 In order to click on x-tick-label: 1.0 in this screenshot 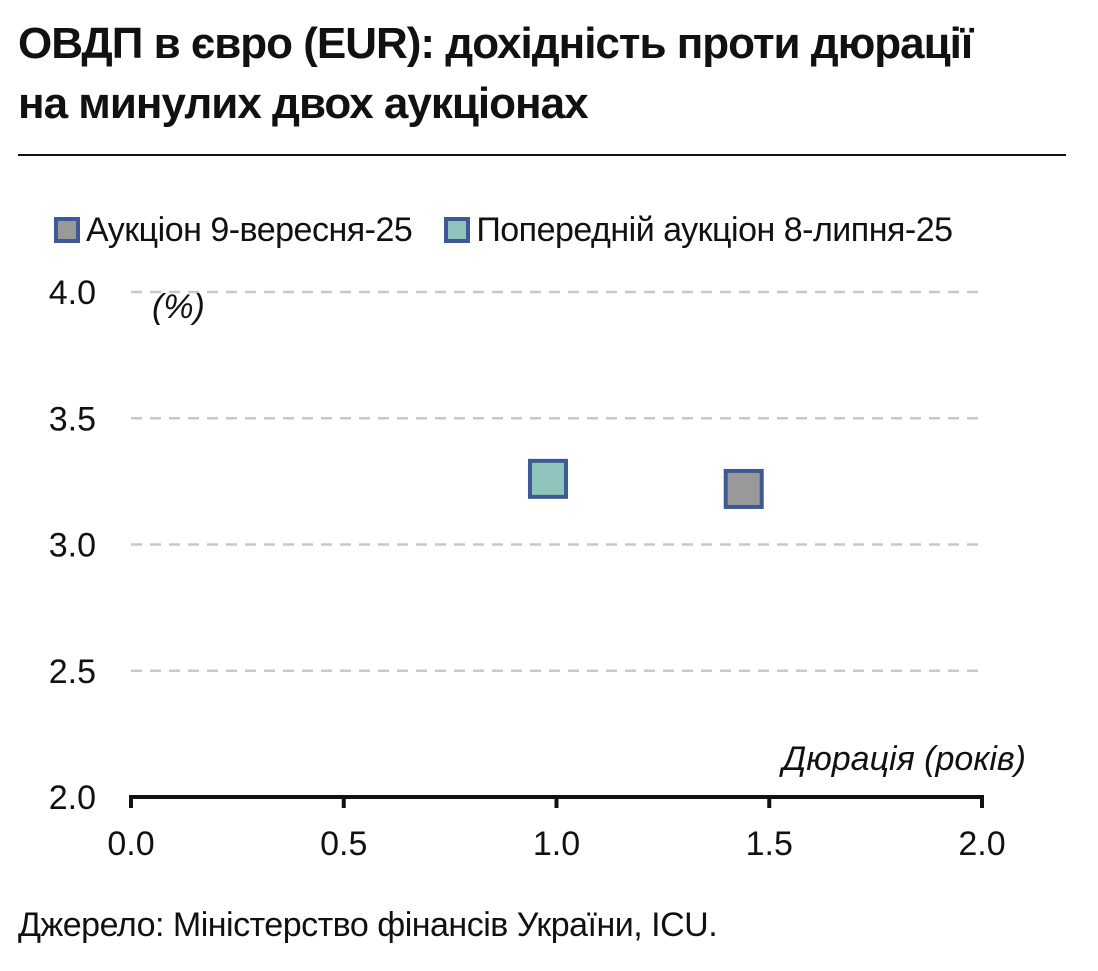, I will do `click(556, 844)`.